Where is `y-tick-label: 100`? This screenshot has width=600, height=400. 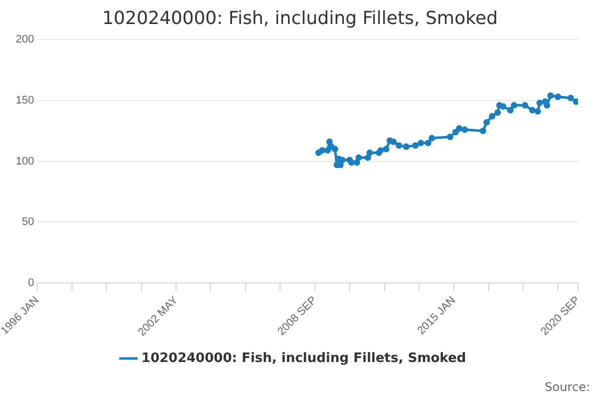
y-tick-label: 100 is located at coordinates (25, 161).